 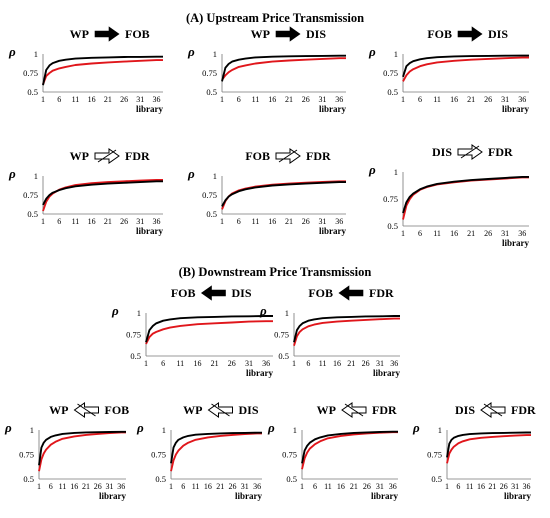 I want to click on downstream-section-title: (B) Downstream Price Transmission, so click(x=275, y=272).